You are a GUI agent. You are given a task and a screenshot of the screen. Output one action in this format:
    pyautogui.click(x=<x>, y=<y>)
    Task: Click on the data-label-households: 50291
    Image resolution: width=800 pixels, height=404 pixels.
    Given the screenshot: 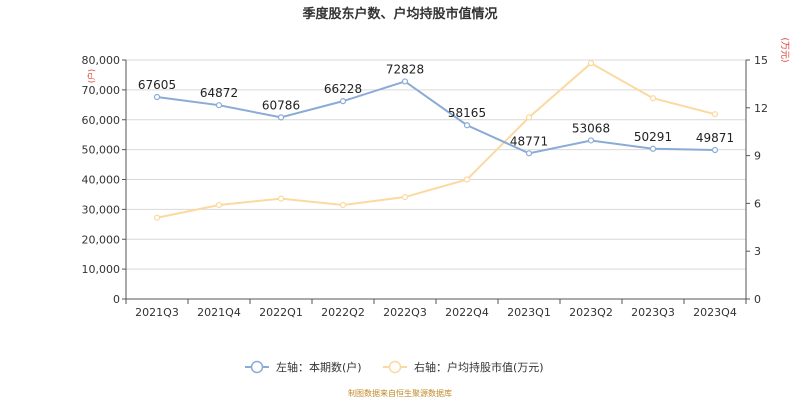 What is the action you would take?
    pyautogui.click(x=653, y=137)
    